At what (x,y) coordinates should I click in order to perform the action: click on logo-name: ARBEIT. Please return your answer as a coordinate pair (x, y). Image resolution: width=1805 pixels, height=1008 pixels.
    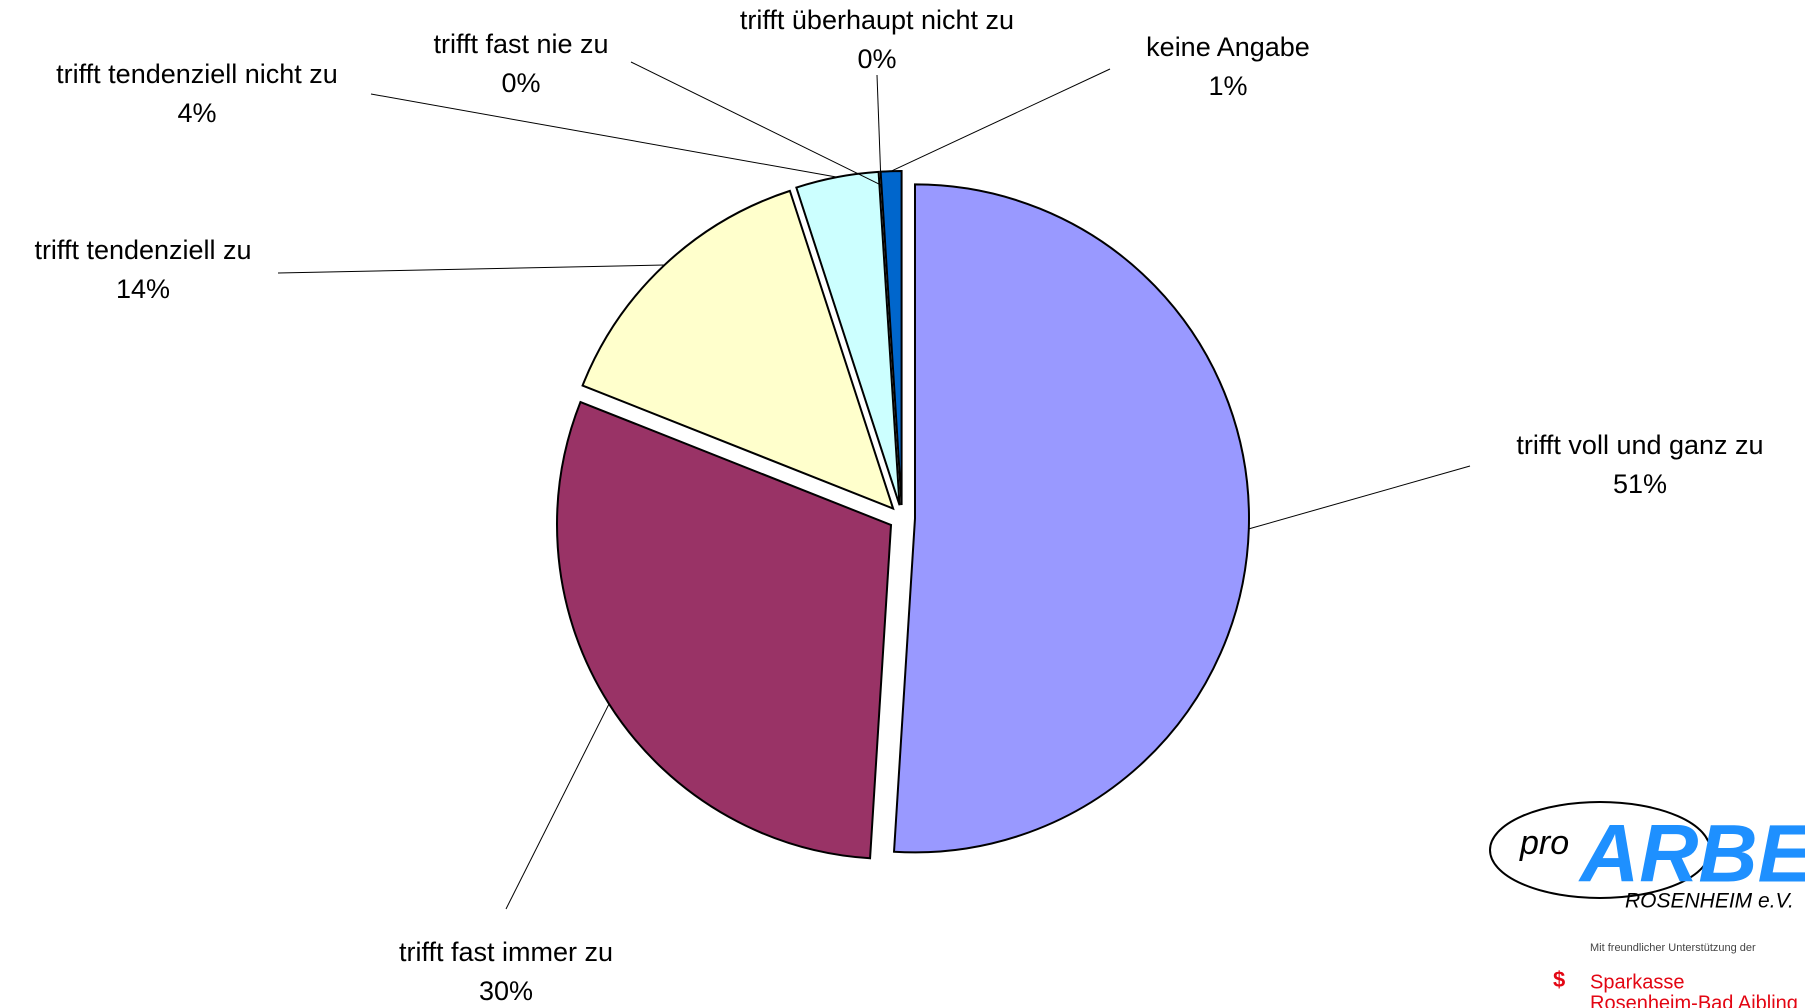
    Looking at the image, I should click on (1691, 854).